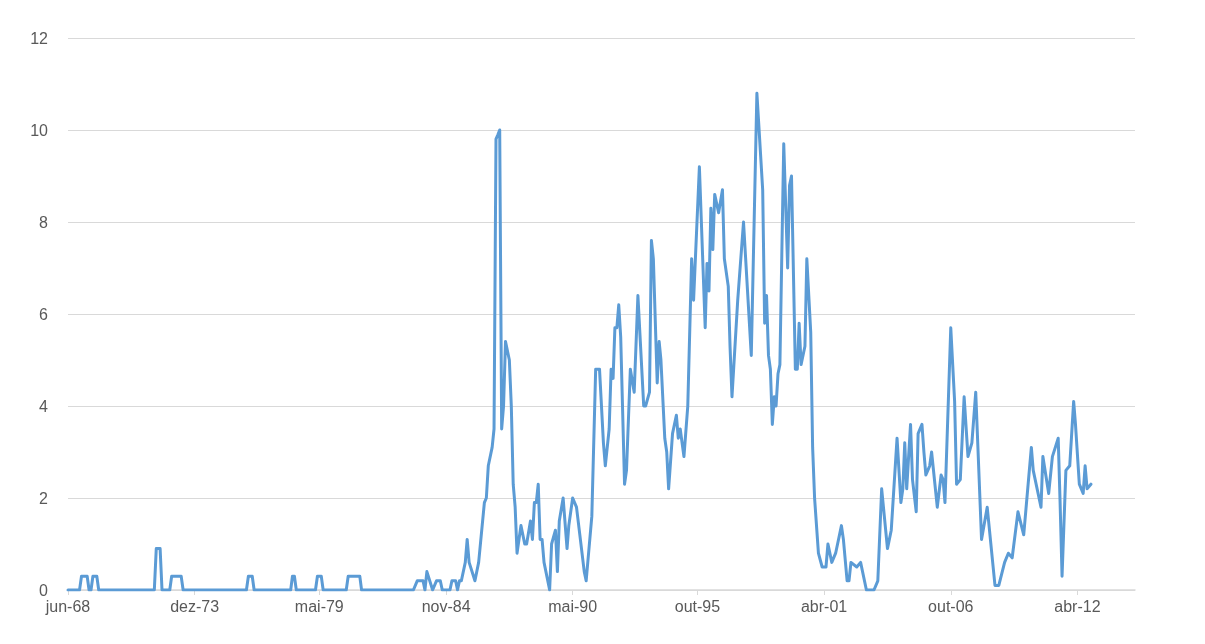  Describe the element at coordinates (44, 498) in the screenshot. I see `y-tick-label: 2` at that location.